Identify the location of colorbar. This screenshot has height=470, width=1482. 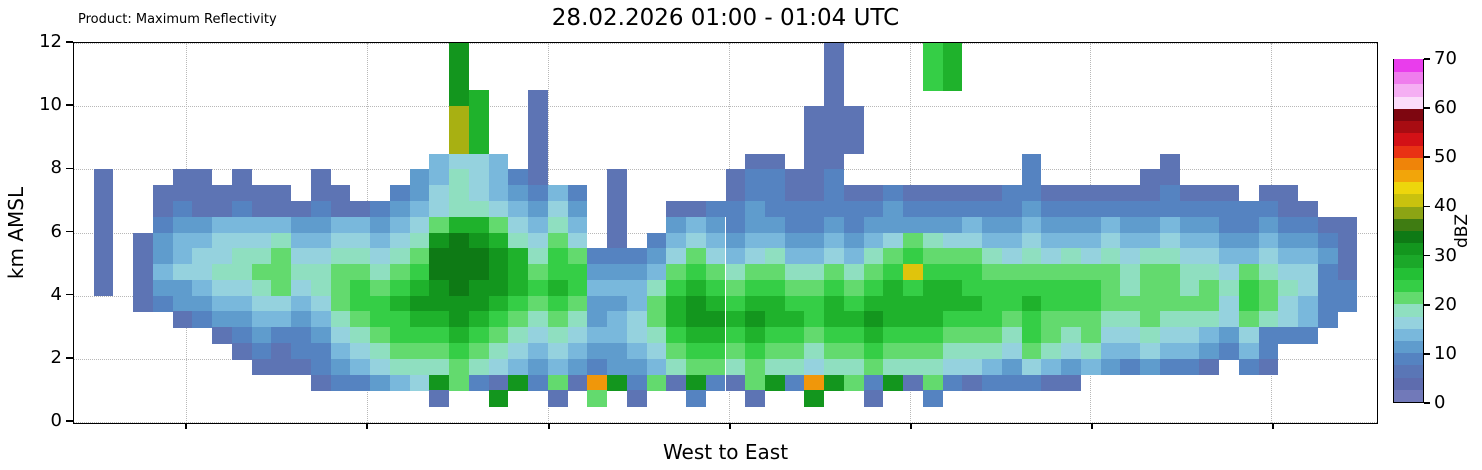
(1408, 230).